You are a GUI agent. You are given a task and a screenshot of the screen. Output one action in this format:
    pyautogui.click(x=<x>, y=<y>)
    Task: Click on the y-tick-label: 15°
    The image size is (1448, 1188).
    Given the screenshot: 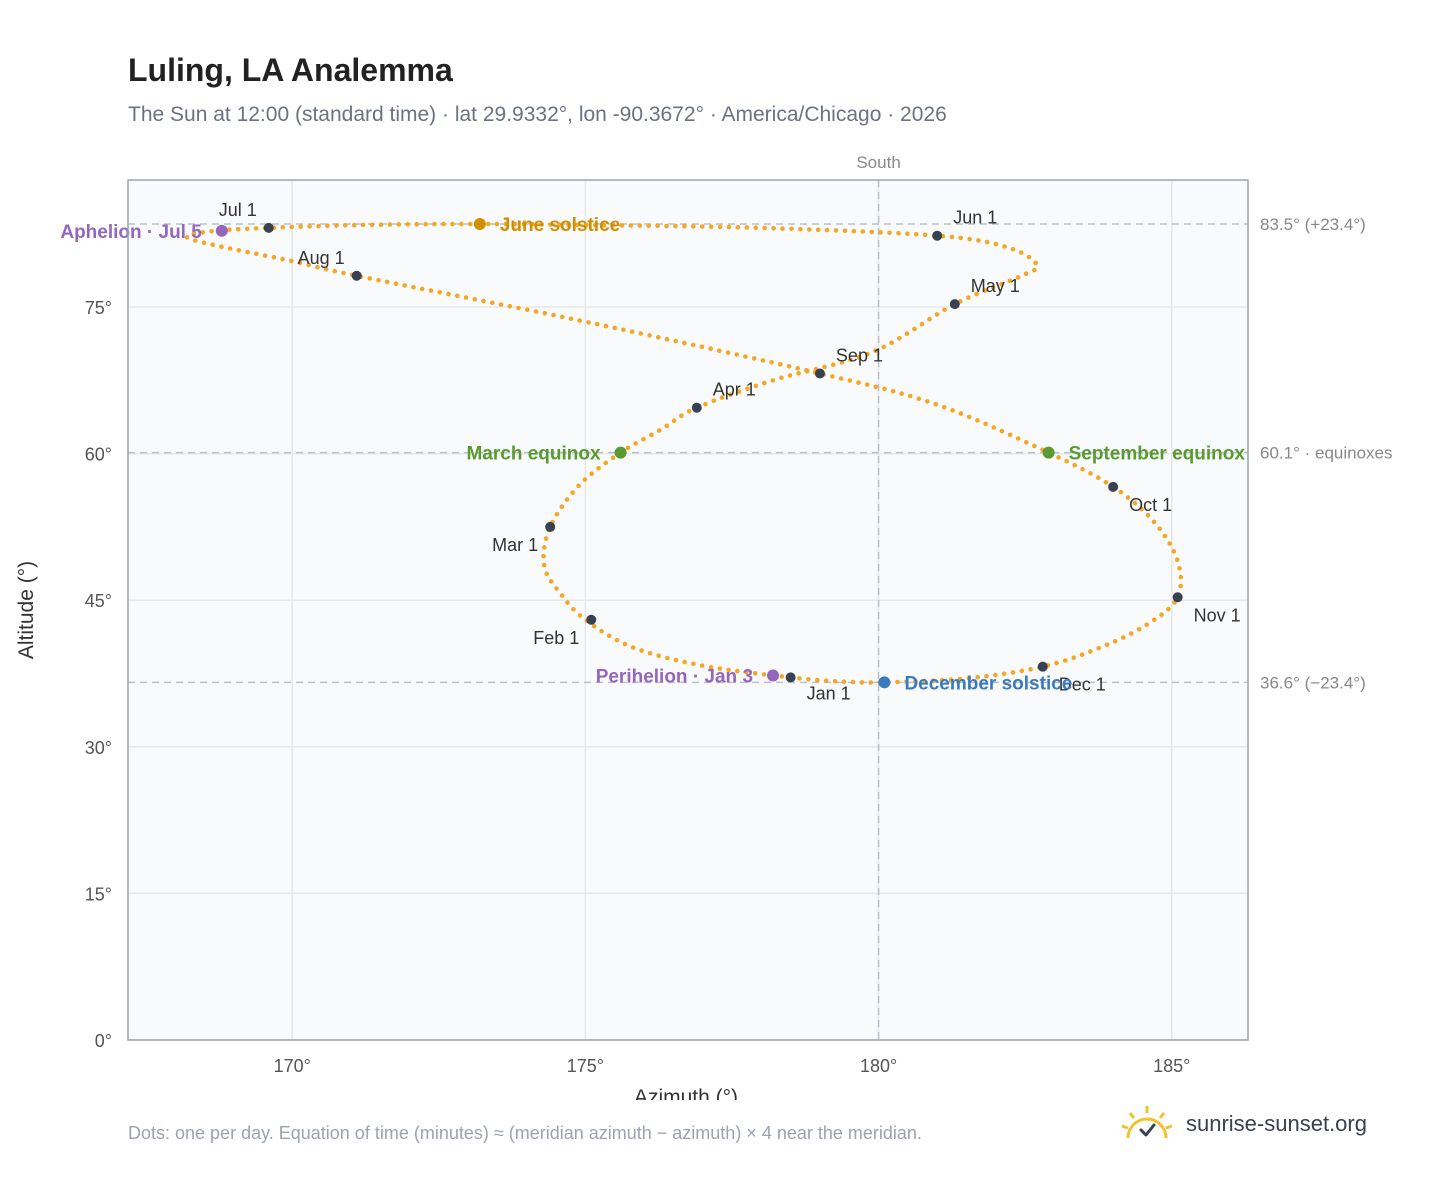 What is the action you would take?
    pyautogui.click(x=98, y=894)
    